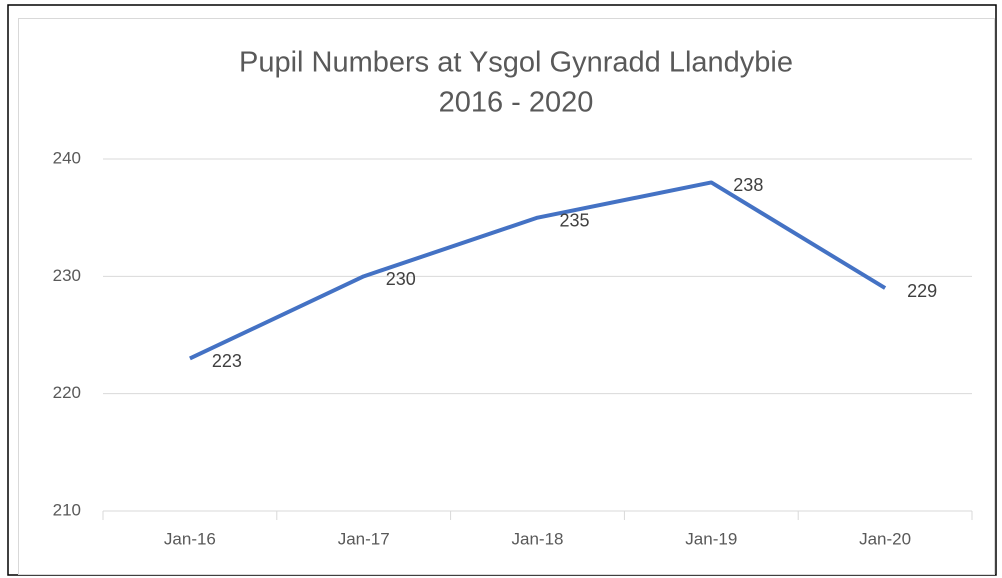 Image resolution: width=1002 pixels, height=578 pixels. I want to click on chart-title: Pupil Numbers at Ysgol Gynradd Llandybie, so click(516, 63).